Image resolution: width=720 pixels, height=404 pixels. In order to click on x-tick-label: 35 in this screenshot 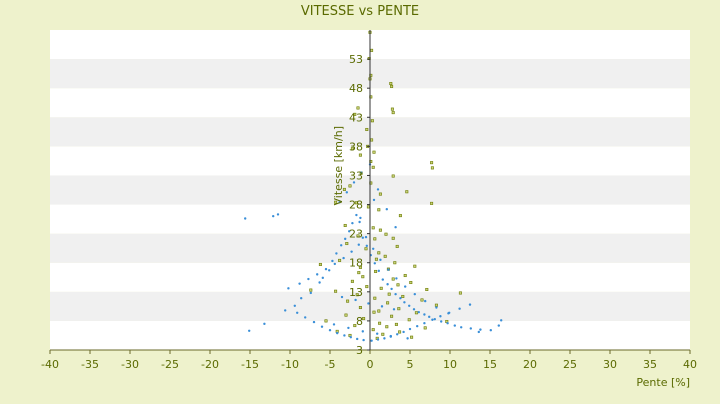, I will do `click(650, 364)`.